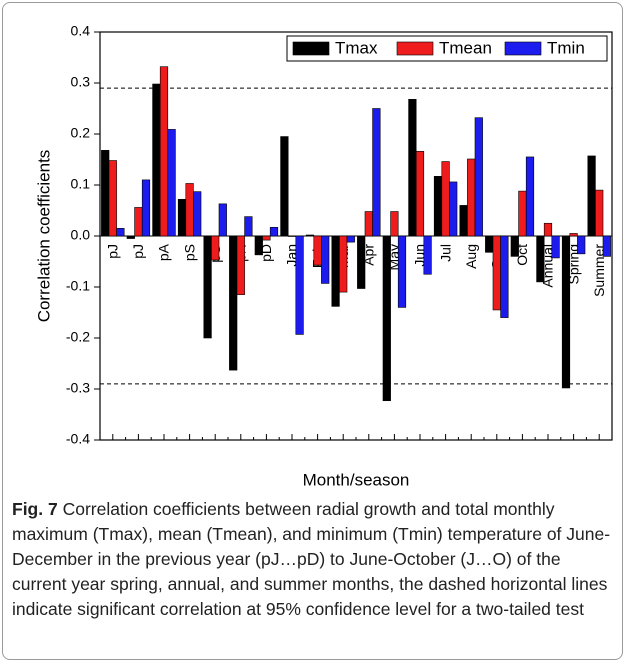  Describe the element at coordinates (471, 256) in the screenshot. I see `x-tick-label: Aug` at that location.